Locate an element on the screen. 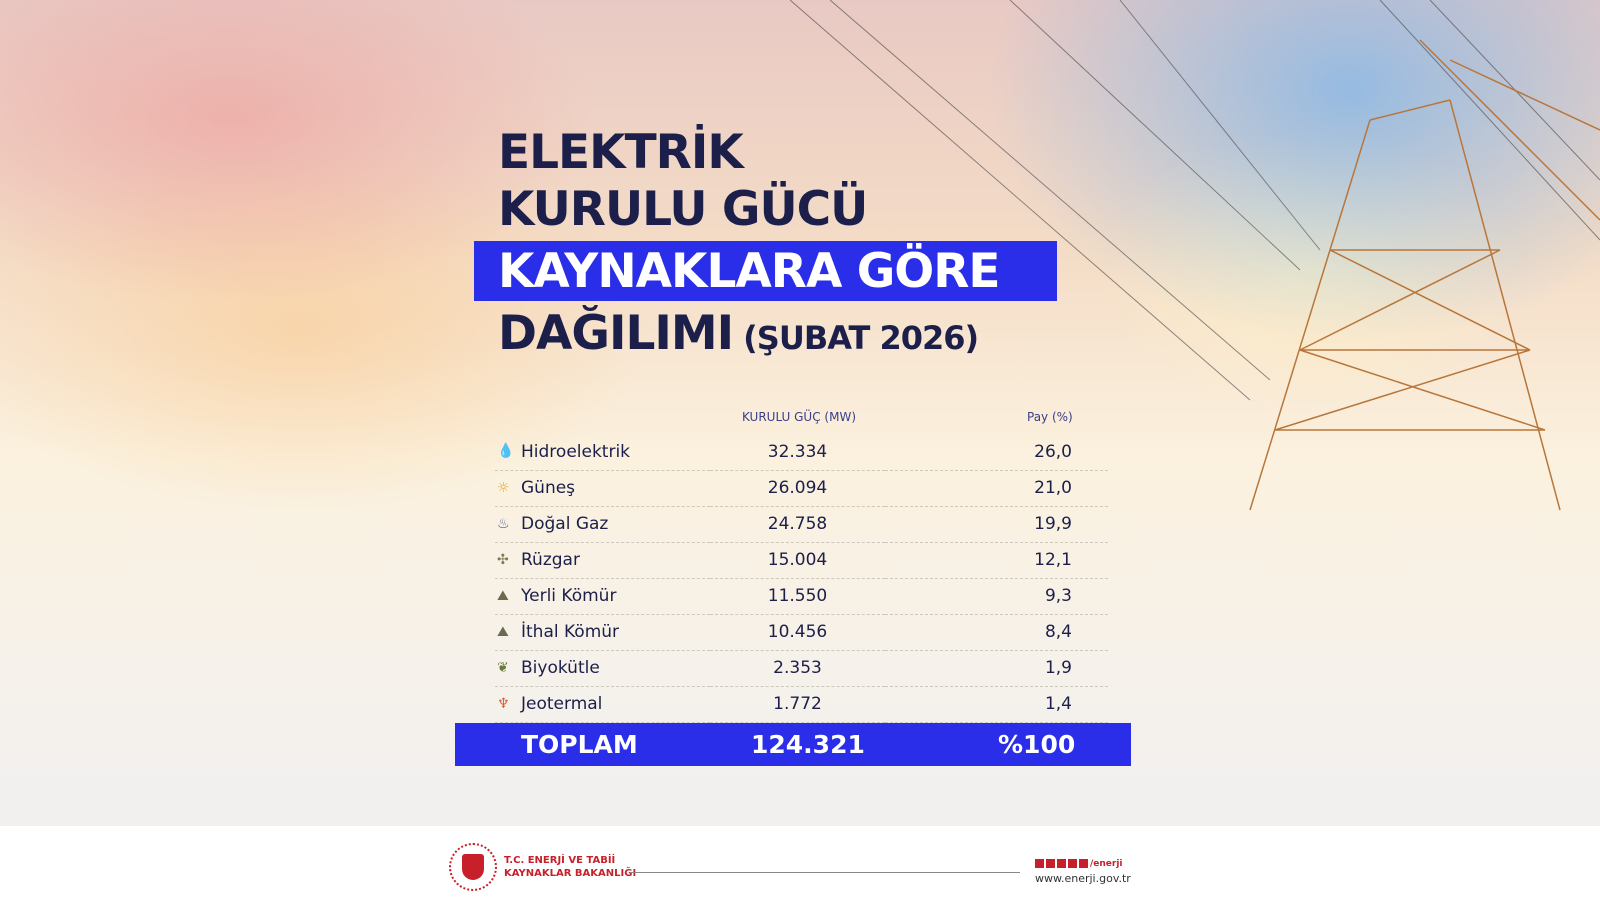 The width and height of the screenshot is (1600, 900). source-name: ✣ Rüzgar is located at coordinates (602, 560).